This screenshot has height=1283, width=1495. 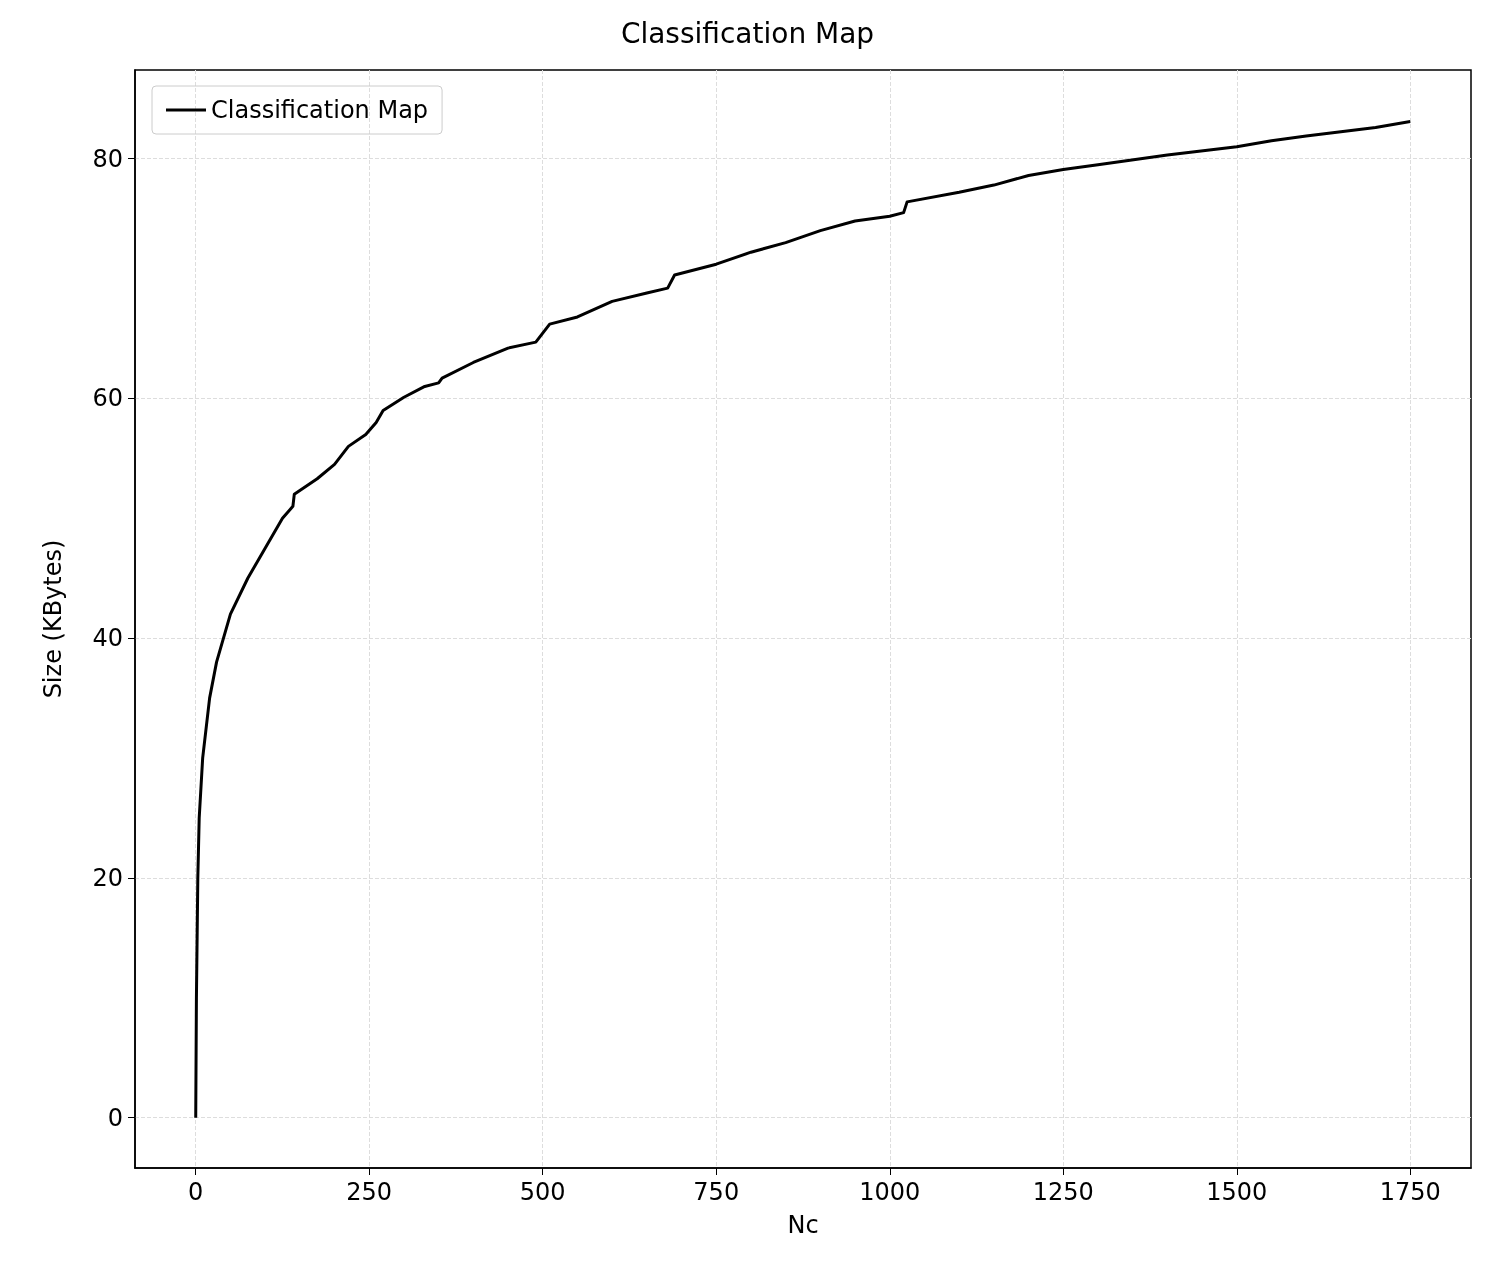 I want to click on x-tick-label: 1750, so click(x=1410, y=1192).